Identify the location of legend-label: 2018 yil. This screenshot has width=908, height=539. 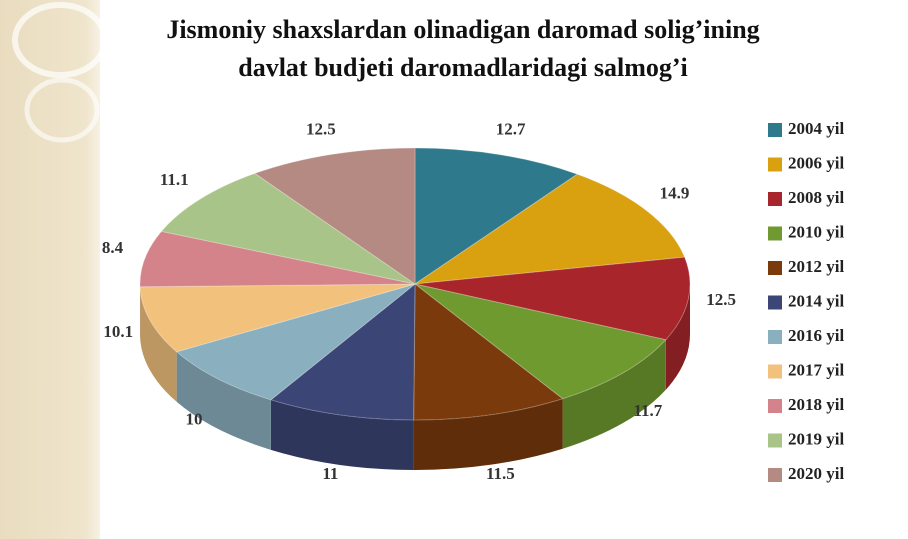
(816, 404).